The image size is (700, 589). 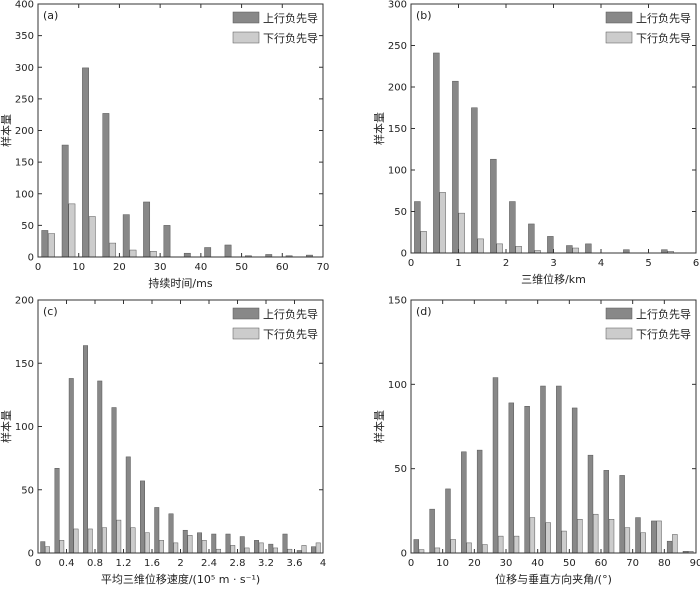 What do you see at coordinates (601, 263) in the screenshot?
I see `x-tick-label-1-4: 4` at bounding box center [601, 263].